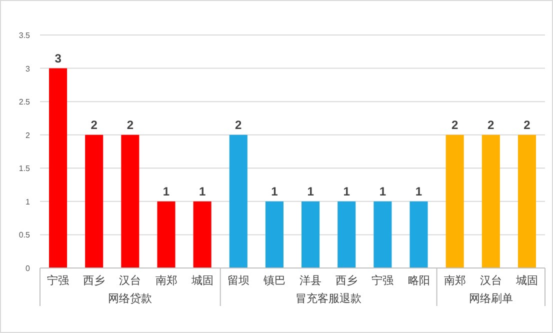 The height and width of the screenshot is (333, 553). Describe the element at coordinates (419, 281) in the screenshot. I see `x-tick-label: 略阳` at that location.